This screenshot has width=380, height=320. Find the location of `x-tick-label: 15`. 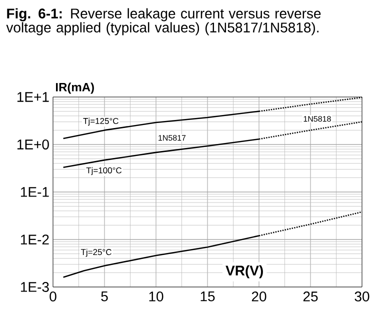

x-tick-label: 15 is located at coordinates (207, 297).